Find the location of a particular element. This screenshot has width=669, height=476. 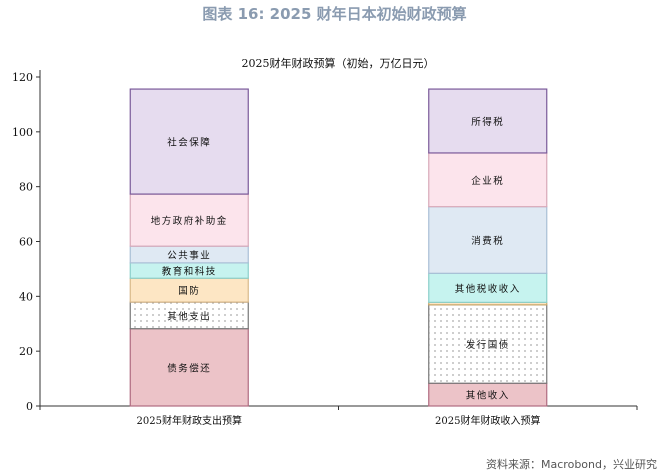

y-tick-label: 20 is located at coordinates (26, 351).